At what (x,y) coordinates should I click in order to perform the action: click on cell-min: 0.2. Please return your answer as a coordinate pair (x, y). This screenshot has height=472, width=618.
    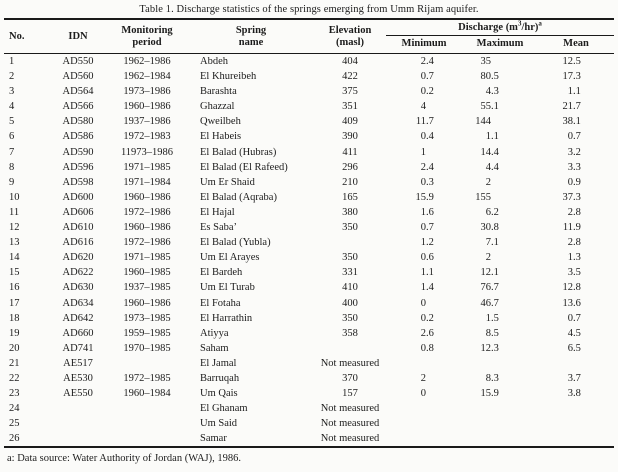
    Looking at the image, I should click on (427, 92).